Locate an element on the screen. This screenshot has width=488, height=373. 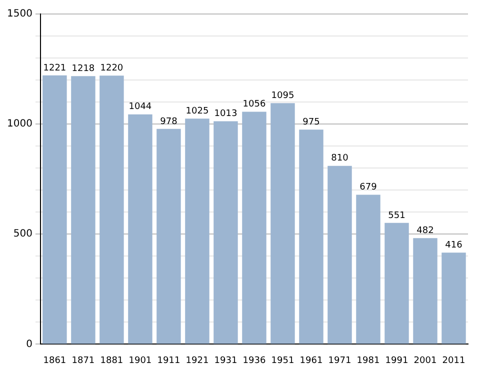
x-tick-label: 1961 is located at coordinates (311, 361).